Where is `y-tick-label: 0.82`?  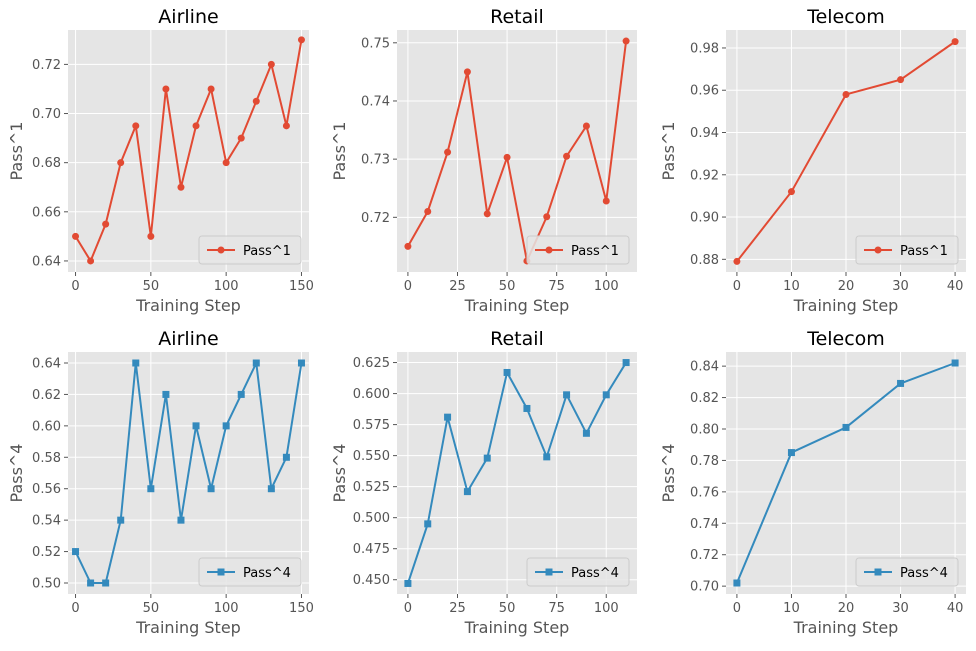 y-tick-label: 0.82 is located at coordinates (704, 398).